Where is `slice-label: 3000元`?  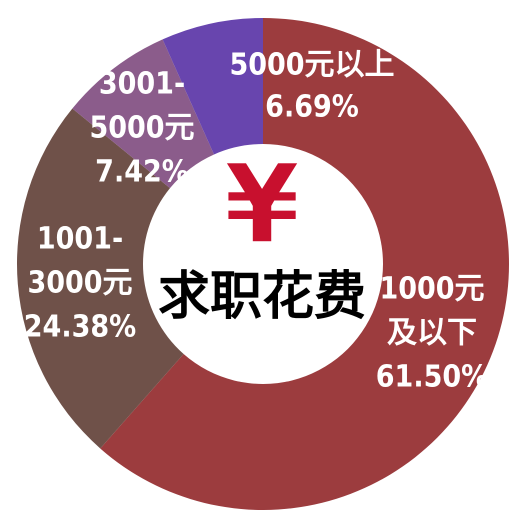 slice-label: 3000元 is located at coordinates (79, 283).